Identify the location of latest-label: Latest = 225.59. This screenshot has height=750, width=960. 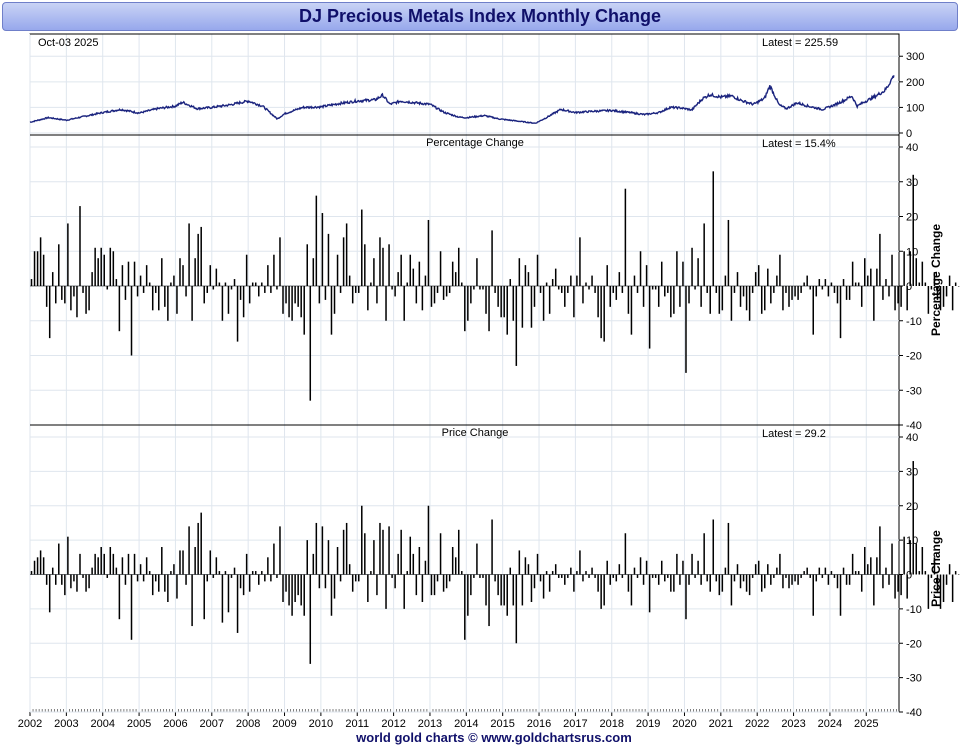
(800, 43).